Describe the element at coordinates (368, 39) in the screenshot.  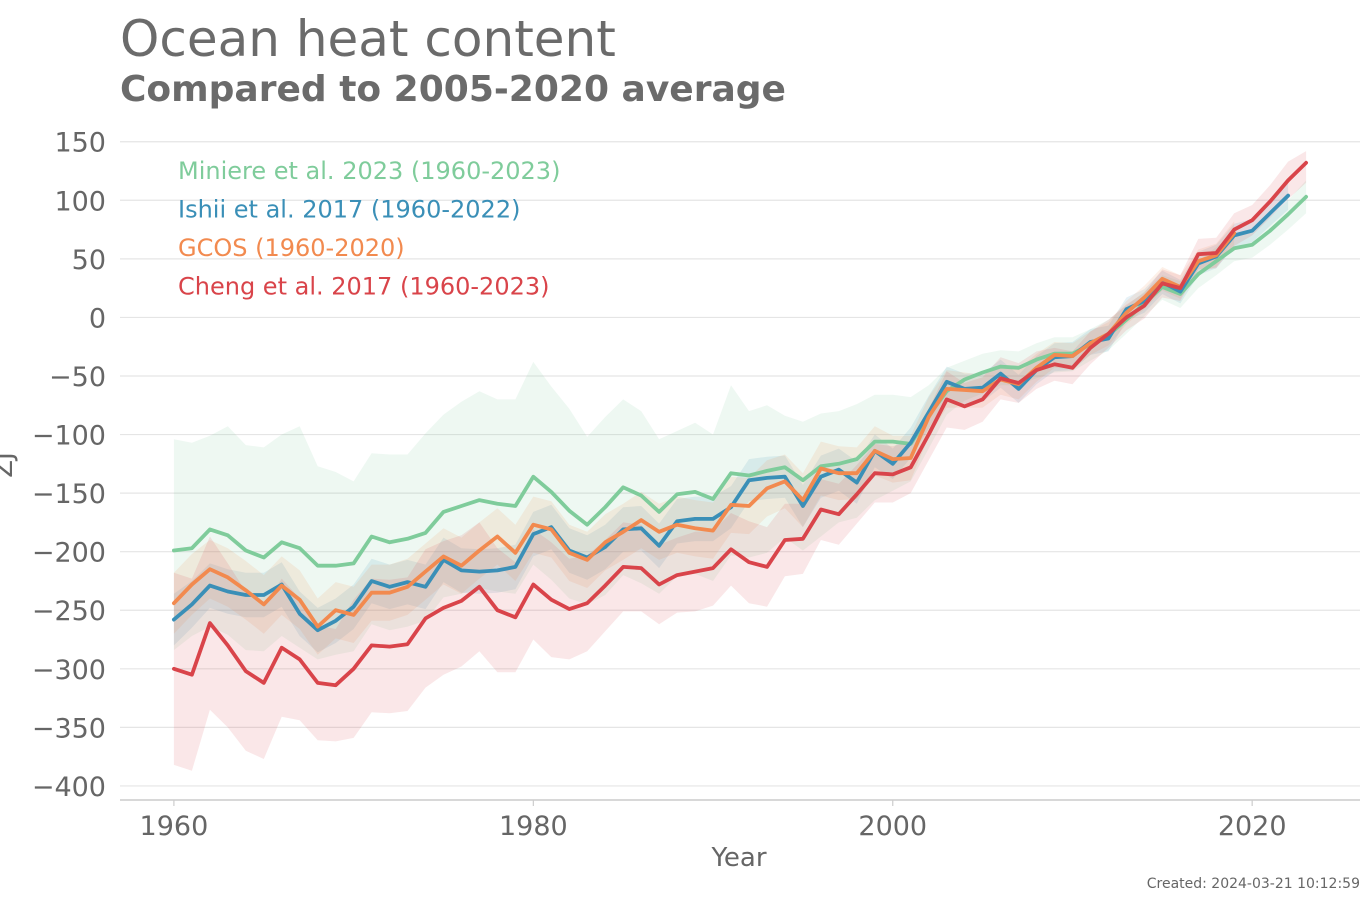
I see `chart-title: Ocean heat content` at that location.